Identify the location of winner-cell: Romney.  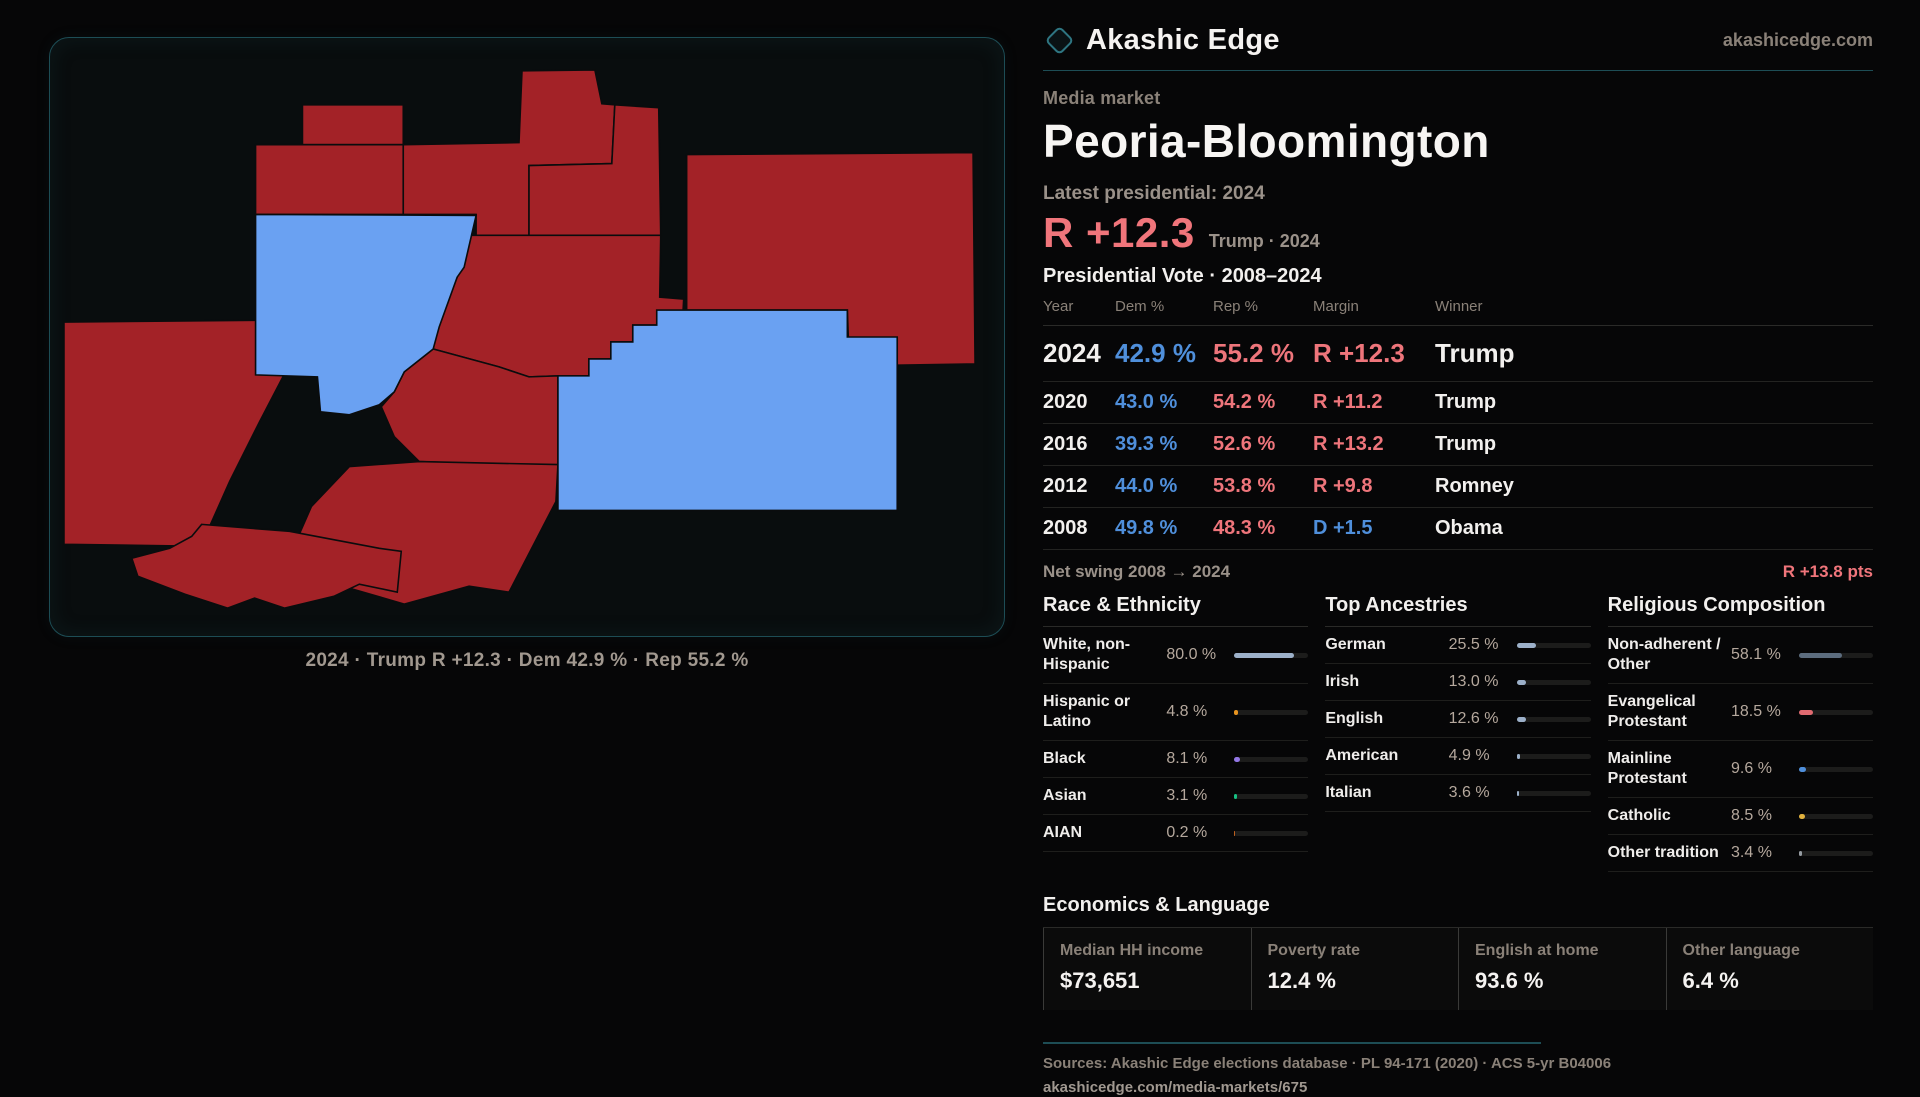
(1474, 486).